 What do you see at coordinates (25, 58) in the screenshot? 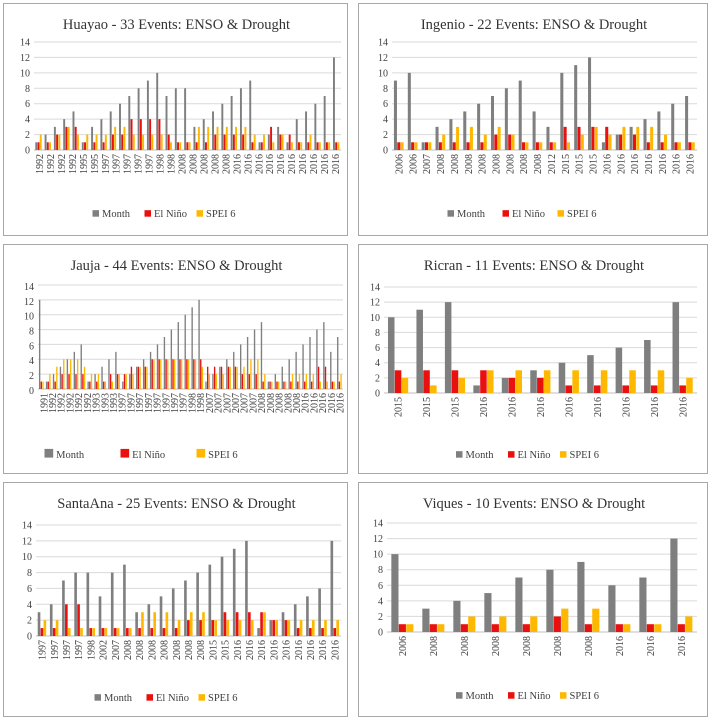
I see `y-tick-label: 12` at bounding box center [25, 58].